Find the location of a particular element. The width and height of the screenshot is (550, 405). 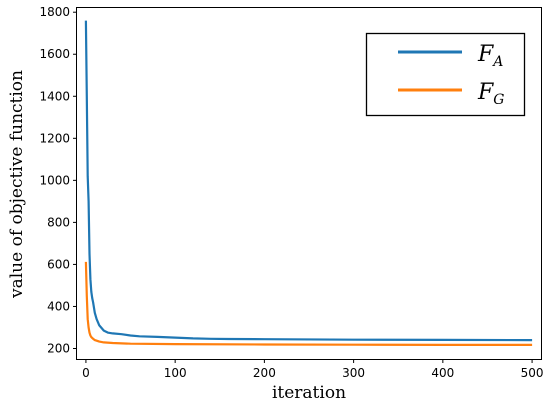

y-tick-label: 1000 is located at coordinates (54, 180).